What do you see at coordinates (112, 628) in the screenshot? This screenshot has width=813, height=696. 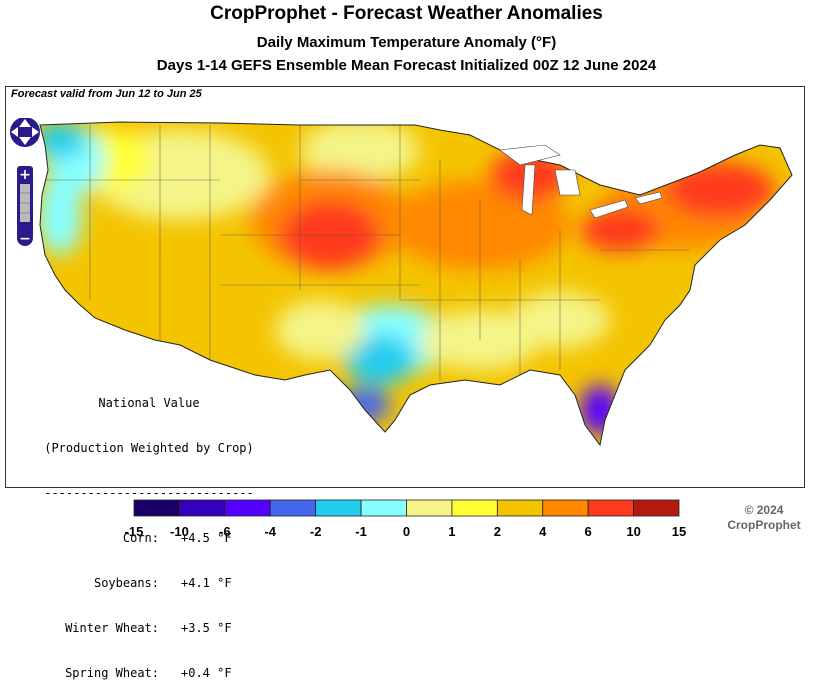 I see `crop-name: Winter Wheat:` at bounding box center [112, 628].